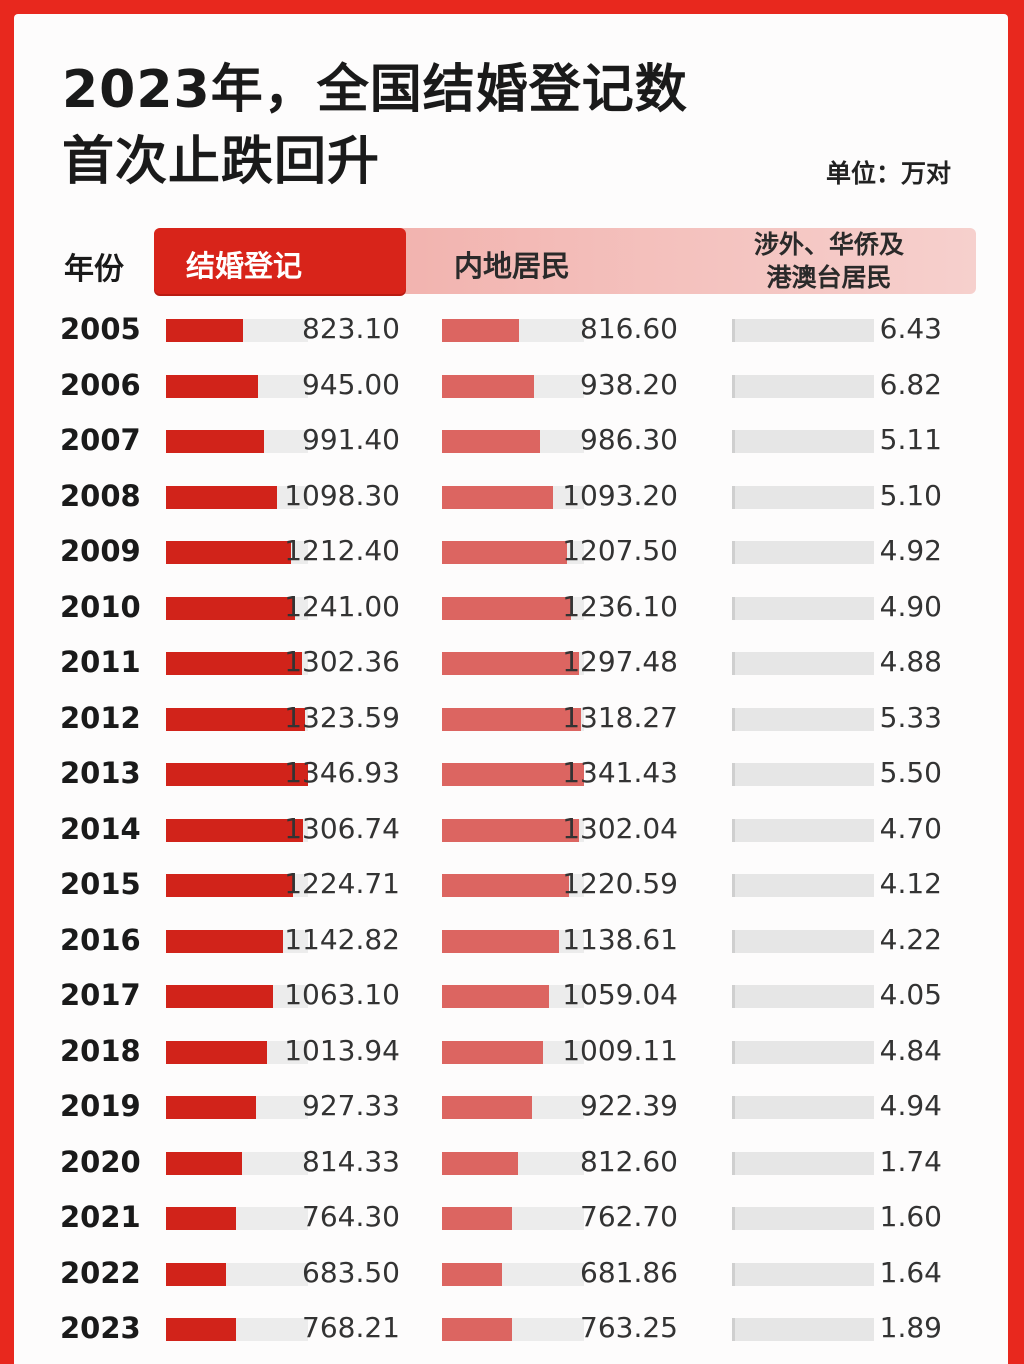 Image resolution: width=1024 pixels, height=1364 pixels. I want to click on value-total: 1212.40, so click(342, 550).